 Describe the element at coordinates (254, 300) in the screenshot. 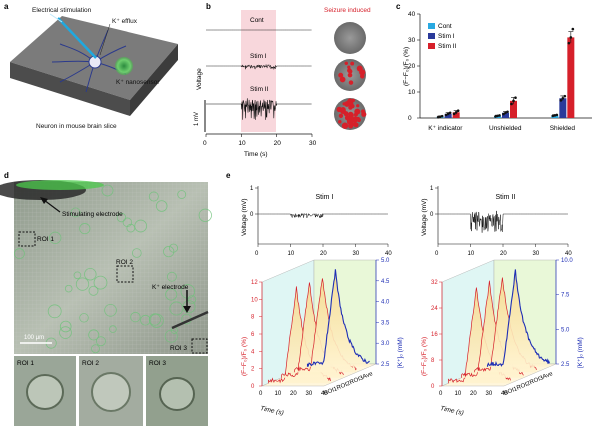

I see `e-left-tick-label: 10` at that location.